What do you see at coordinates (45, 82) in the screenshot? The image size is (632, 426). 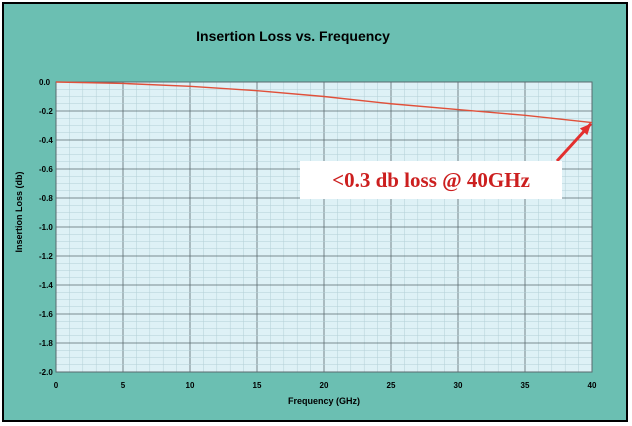 I see `y-tick-label: 0.0` at bounding box center [45, 82].